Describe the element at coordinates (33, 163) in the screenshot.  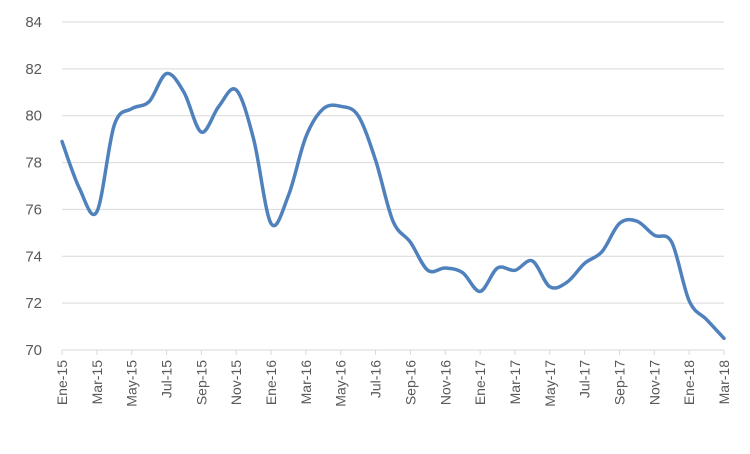
I see `y-tick-label: 78` at that location.